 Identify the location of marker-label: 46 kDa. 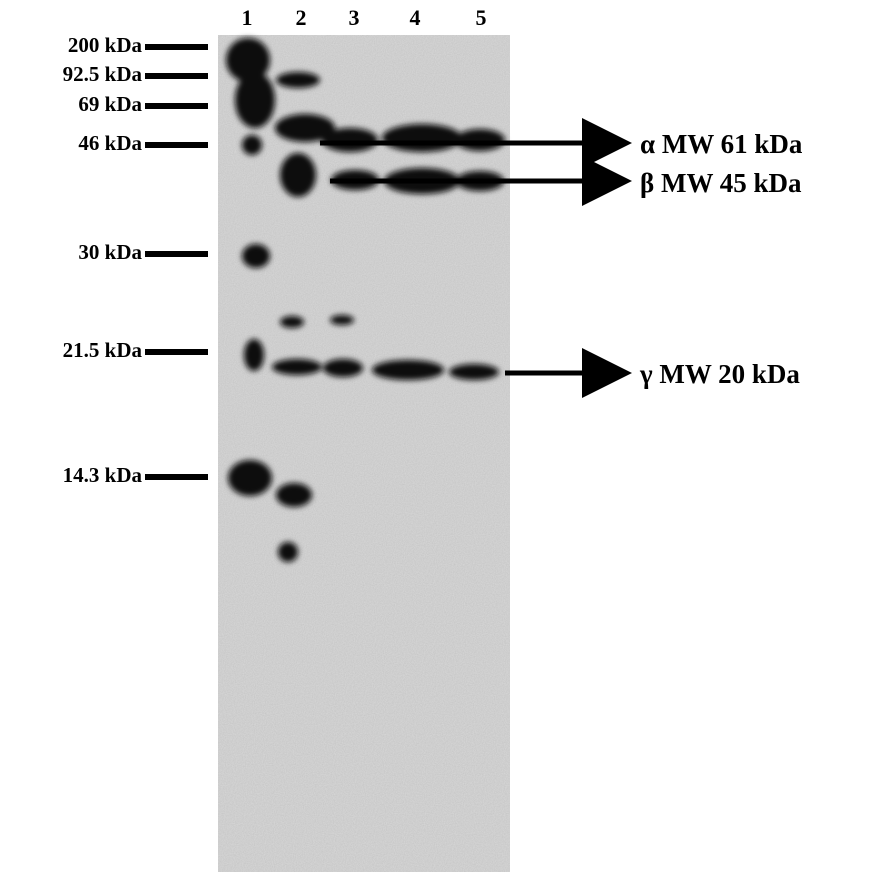
(110, 143).